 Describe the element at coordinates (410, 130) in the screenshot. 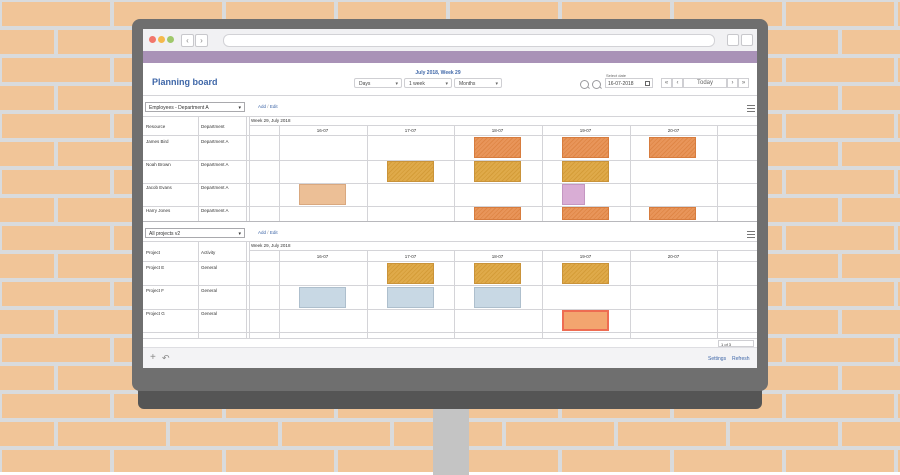

I see `day-header: 17-07` at that location.